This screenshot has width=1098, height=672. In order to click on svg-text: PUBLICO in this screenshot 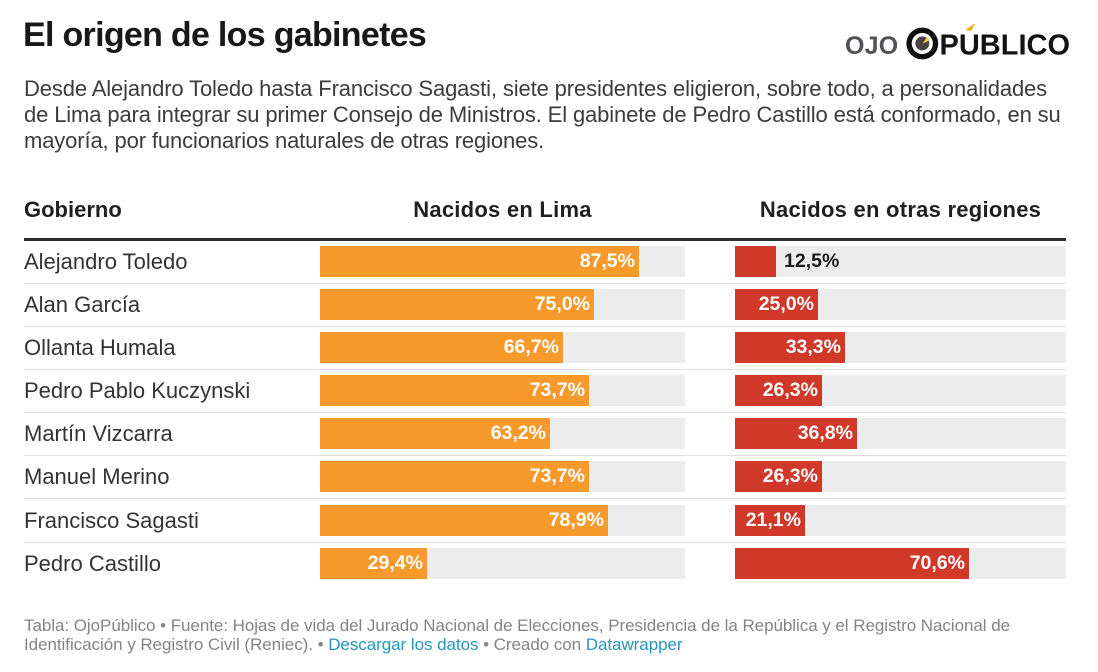, I will do `click(1005, 45)`.